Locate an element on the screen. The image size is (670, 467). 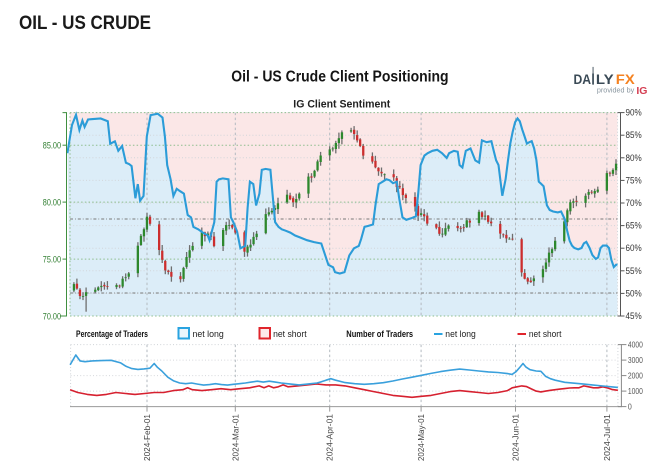
svg-text: 70.00 is located at coordinates (52, 316).